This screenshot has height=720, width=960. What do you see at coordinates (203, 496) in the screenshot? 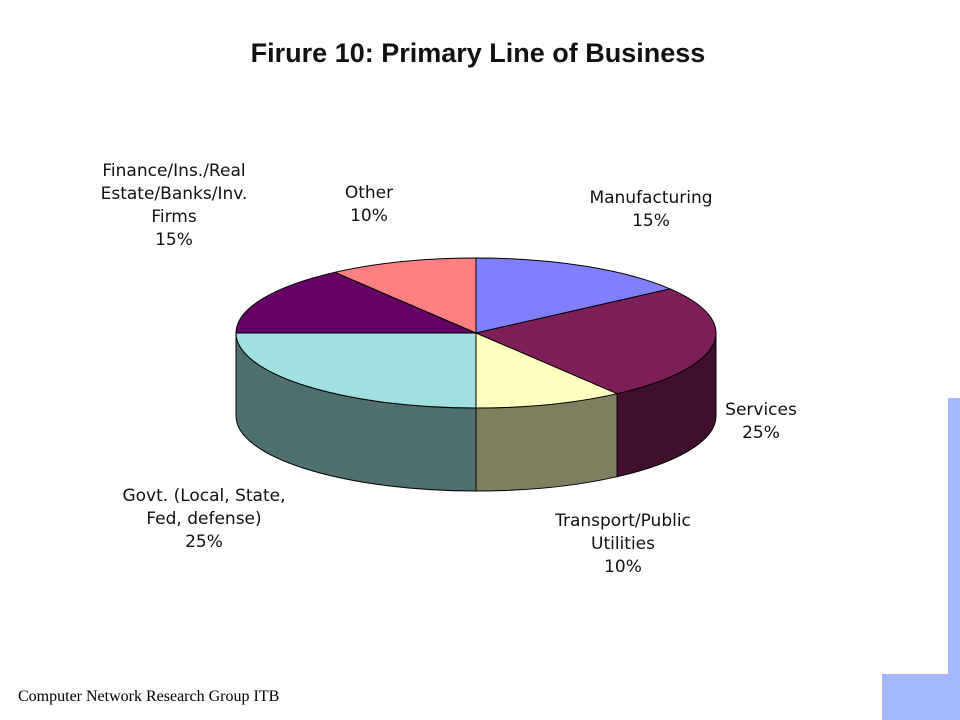
I see `slice-name-line: Govt. (Local, State,` at bounding box center [203, 496].